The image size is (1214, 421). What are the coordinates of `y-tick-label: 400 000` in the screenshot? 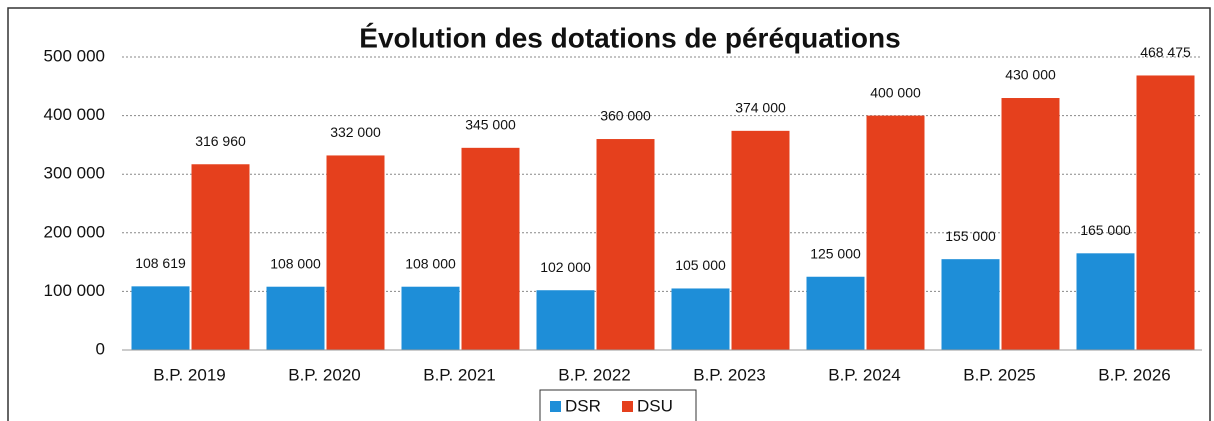 It's located at (74, 114).